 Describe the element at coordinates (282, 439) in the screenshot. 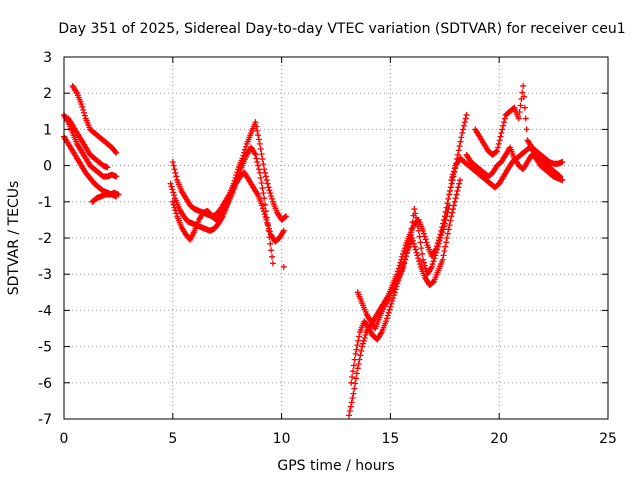

I see `x-tick-label: 10` at that location.